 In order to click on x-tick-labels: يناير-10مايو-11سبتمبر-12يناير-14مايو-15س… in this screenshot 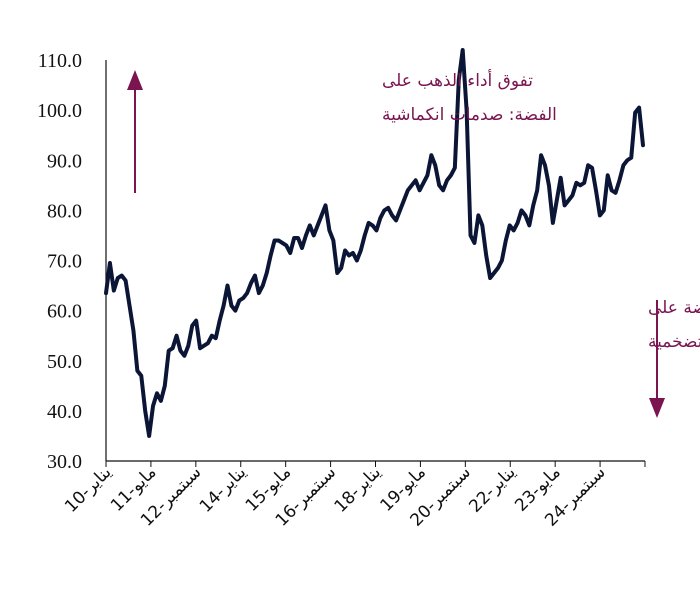, I will do `click(335, 496)`.